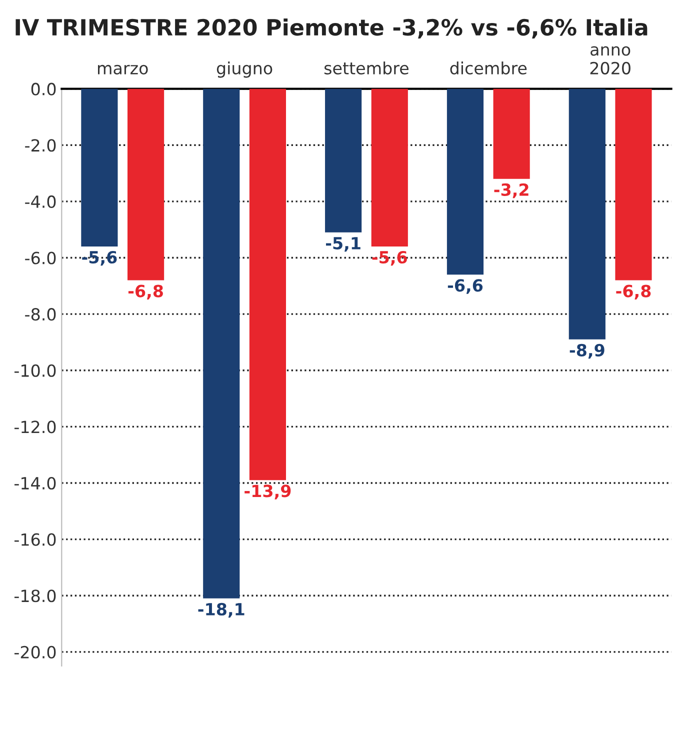 The width and height of the screenshot is (685, 740). What do you see at coordinates (221, 610) in the screenshot?
I see `data-label: -18,1` at bounding box center [221, 610].